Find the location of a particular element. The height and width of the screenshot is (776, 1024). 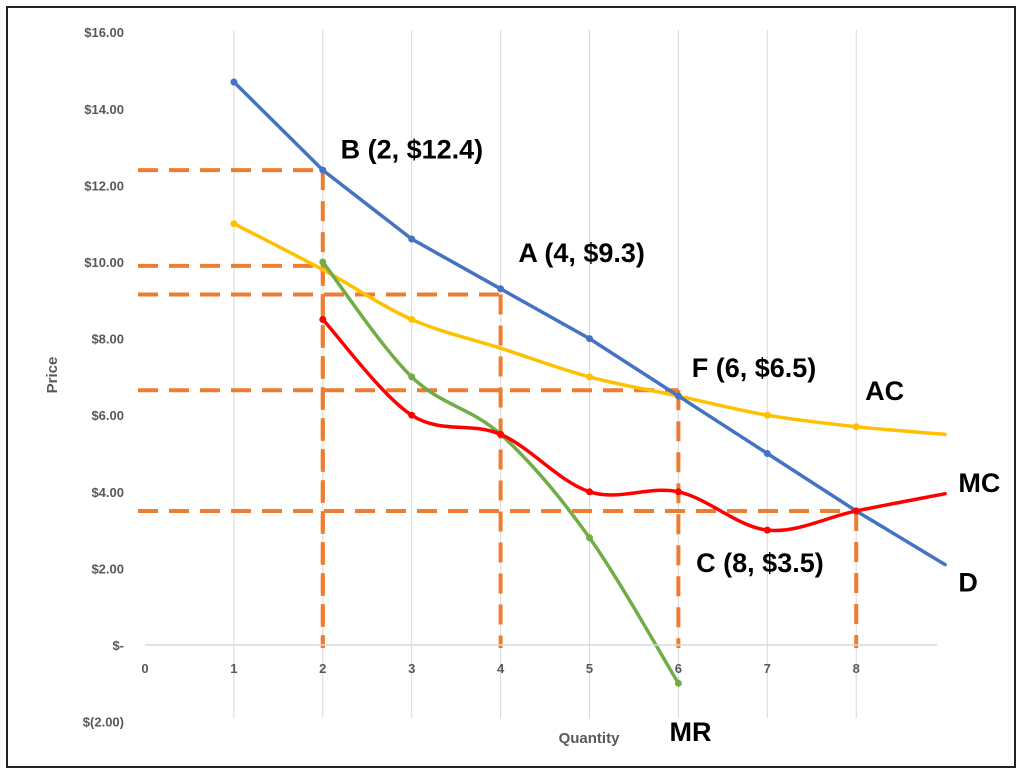

series-label-d: D is located at coordinates (968, 582).